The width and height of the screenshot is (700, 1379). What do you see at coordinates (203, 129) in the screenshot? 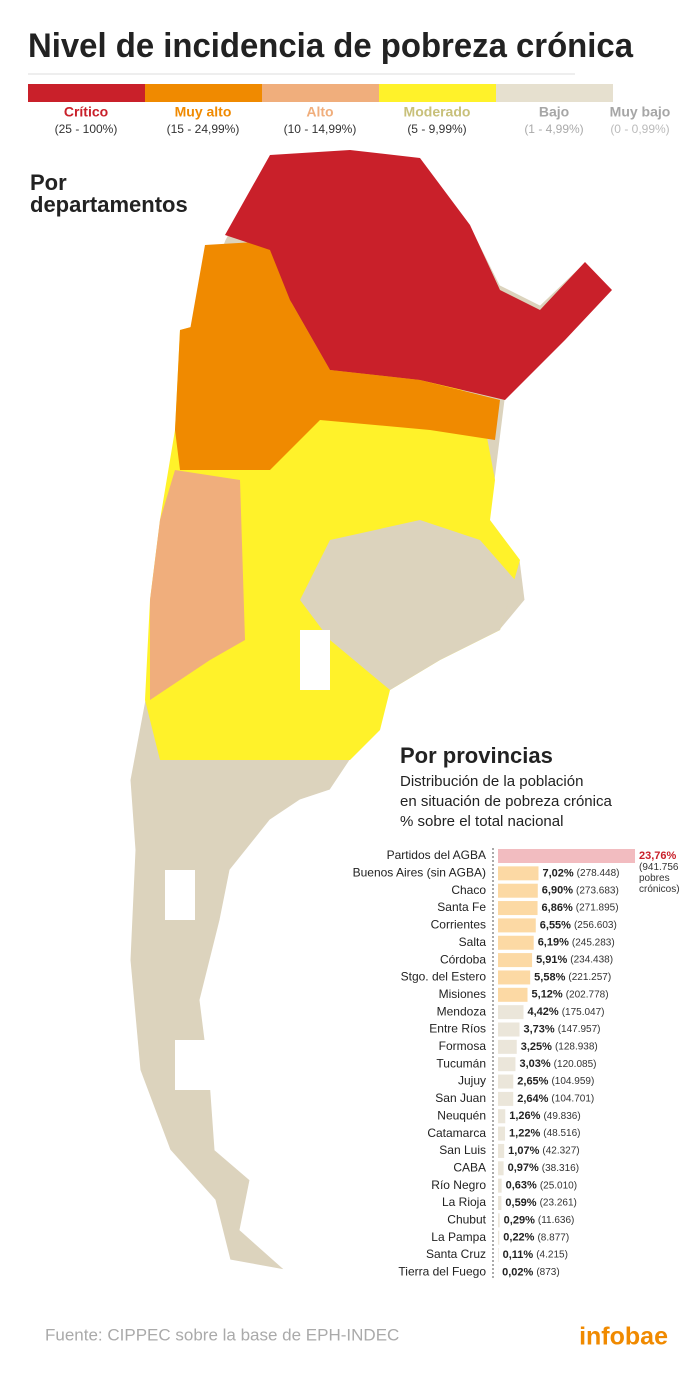
I see `legend-range: (15 - 24,99%)` at bounding box center [203, 129].